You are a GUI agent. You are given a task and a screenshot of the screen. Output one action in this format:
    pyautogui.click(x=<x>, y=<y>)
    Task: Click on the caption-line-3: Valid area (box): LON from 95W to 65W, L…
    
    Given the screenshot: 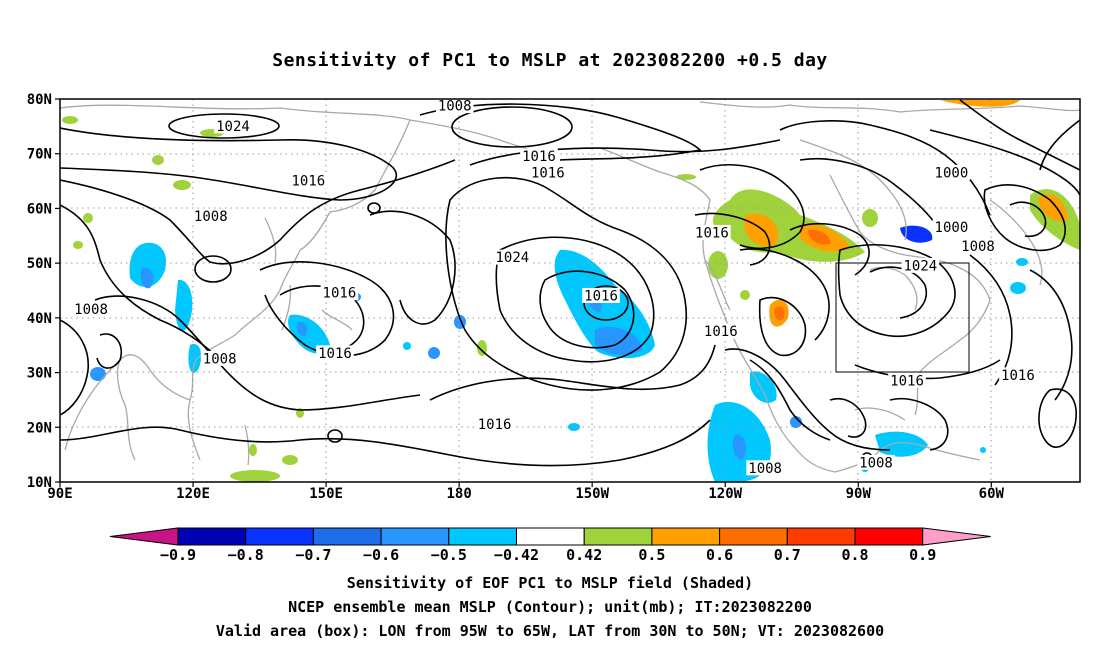 What is the action you would take?
    pyautogui.click(x=550, y=631)
    